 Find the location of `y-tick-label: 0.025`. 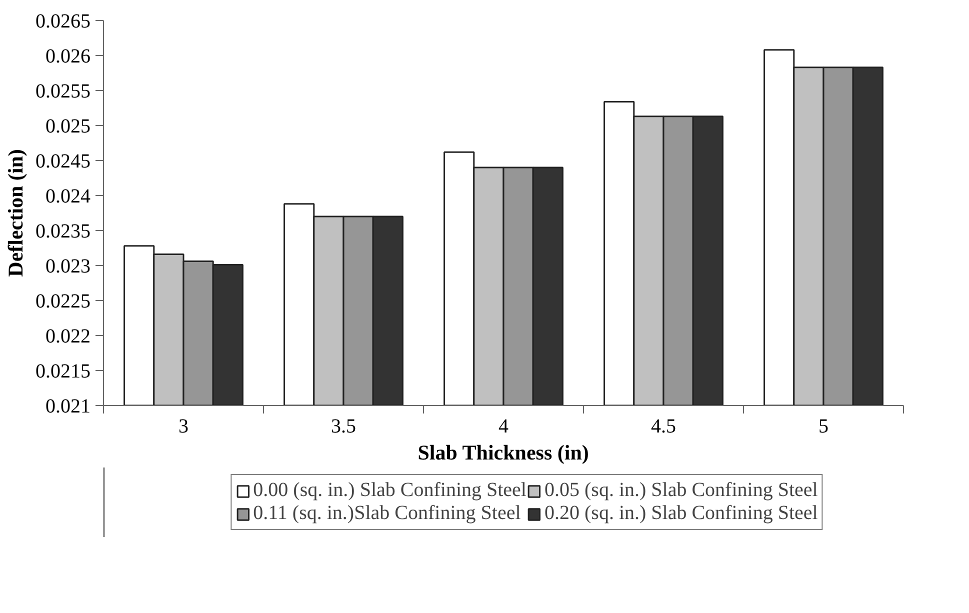

y-tick-label: 0.025 is located at coordinates (68, 127).